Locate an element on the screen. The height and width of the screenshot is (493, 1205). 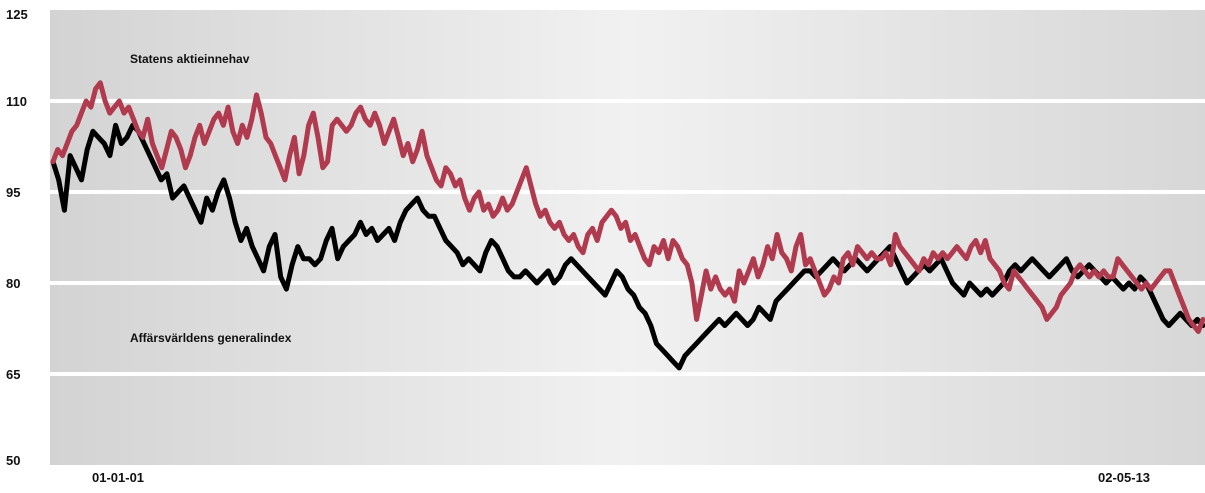
y-tick-label: 50 is located at coordinates (13, 460).